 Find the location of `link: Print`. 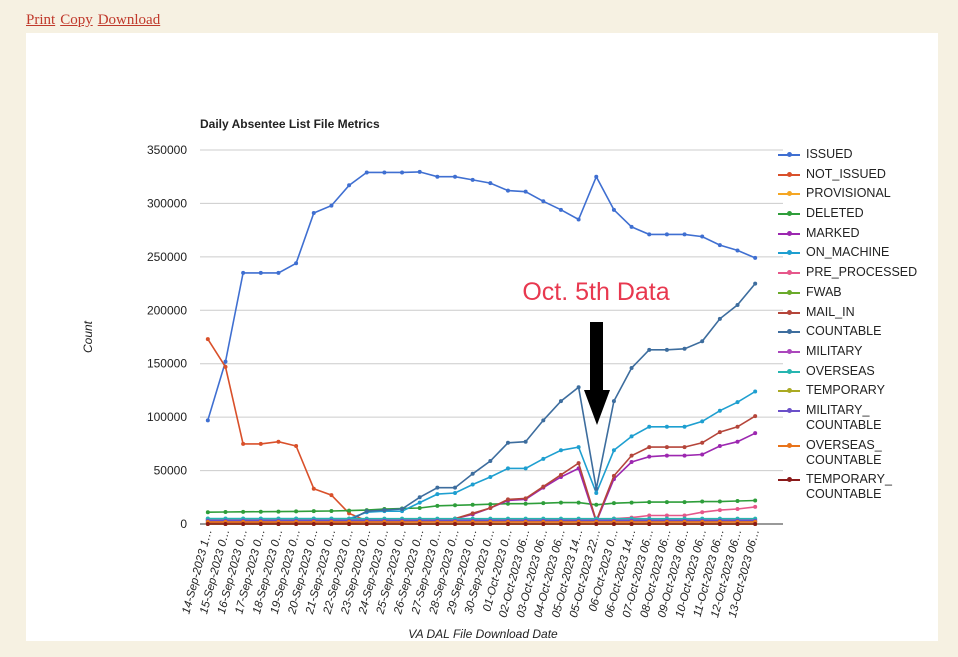

link: Print is located at coordinates (41, 20).